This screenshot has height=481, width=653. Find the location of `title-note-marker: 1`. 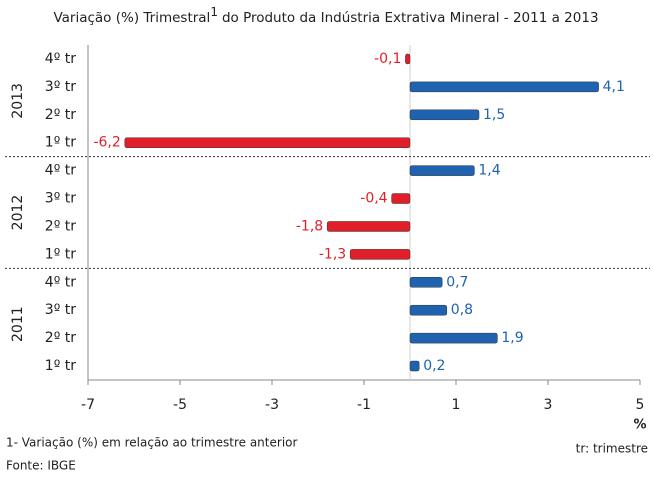

title-note-marker: 1 is located at coordinates (214, 12).